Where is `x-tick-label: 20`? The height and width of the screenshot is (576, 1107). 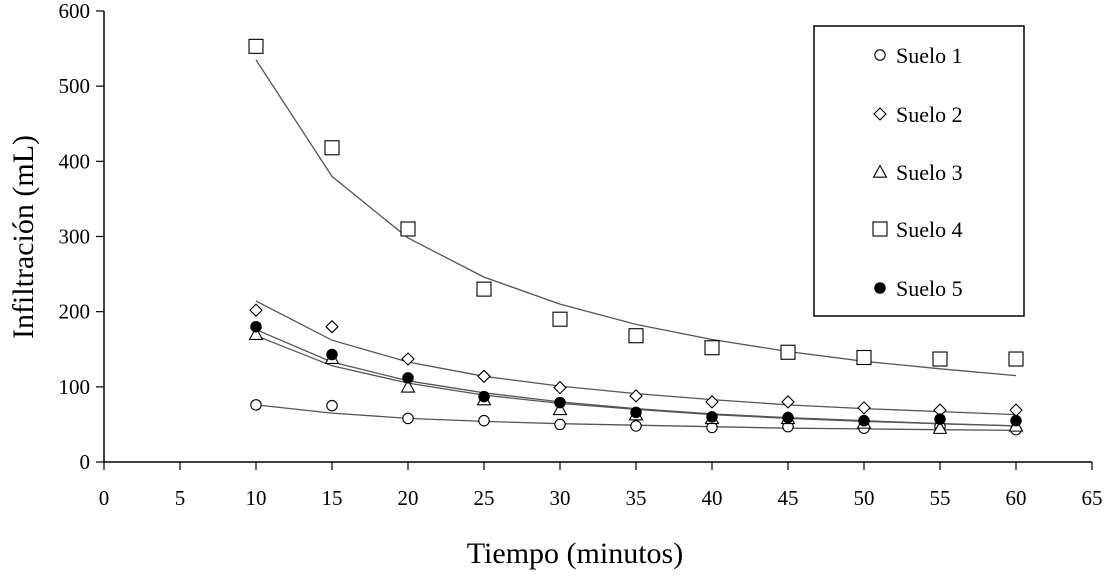 x-tick-label: 20 is located at coordinates (408, 498).